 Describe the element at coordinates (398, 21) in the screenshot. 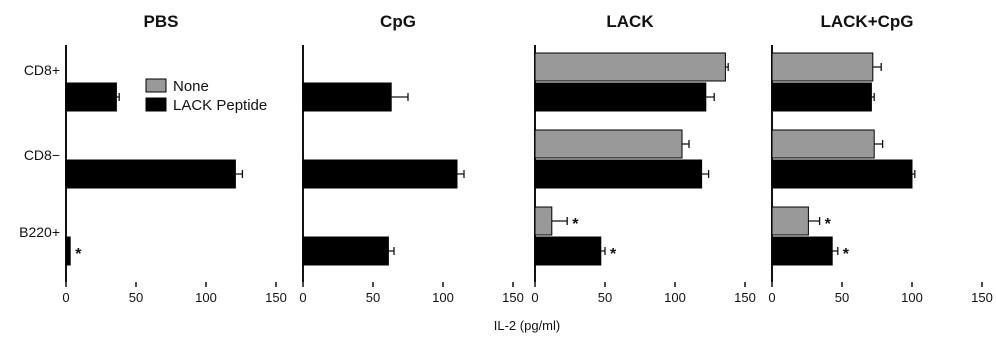

I see `panel-title: CpG` at that location.